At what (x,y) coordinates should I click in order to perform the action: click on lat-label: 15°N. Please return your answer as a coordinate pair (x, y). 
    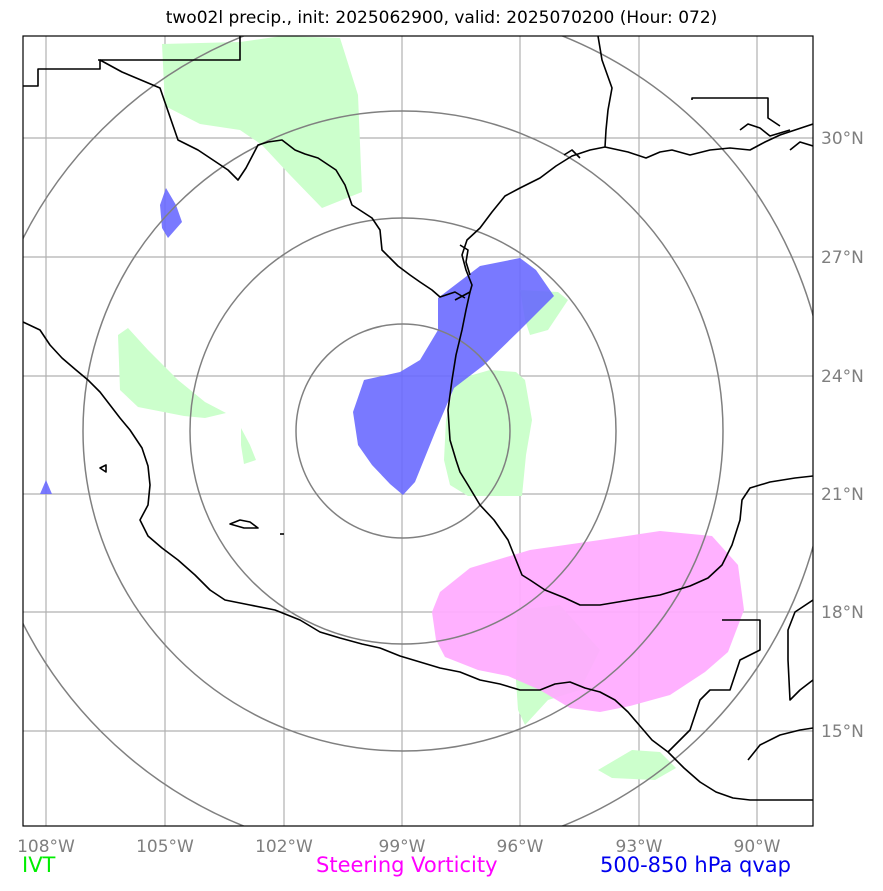
    Looking at the image, I should click on (842, 732).